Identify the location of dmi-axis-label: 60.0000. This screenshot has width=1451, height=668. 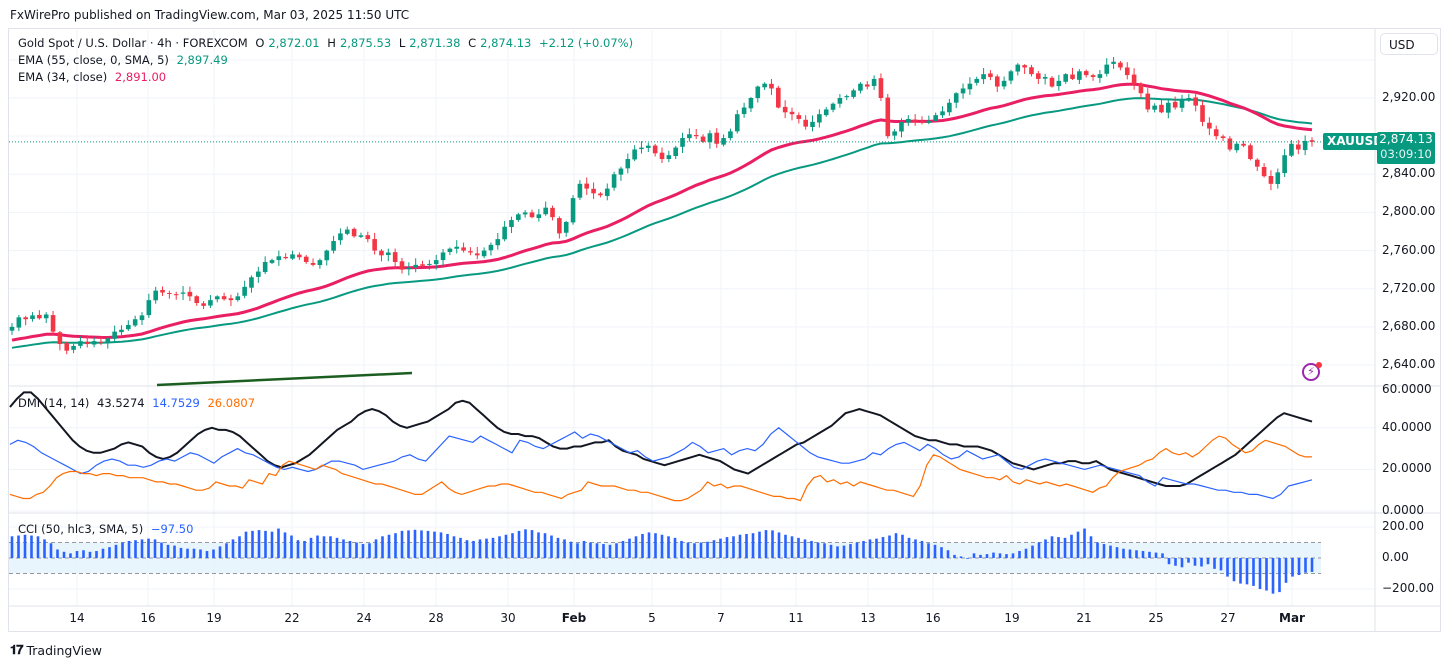
(1407, 389).